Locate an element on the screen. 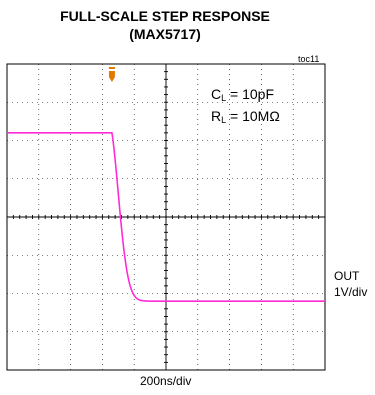 Image resolution: width=375 pixels, height=395 pixels. trigger-marker-icon is located at coordinates (111, 74).